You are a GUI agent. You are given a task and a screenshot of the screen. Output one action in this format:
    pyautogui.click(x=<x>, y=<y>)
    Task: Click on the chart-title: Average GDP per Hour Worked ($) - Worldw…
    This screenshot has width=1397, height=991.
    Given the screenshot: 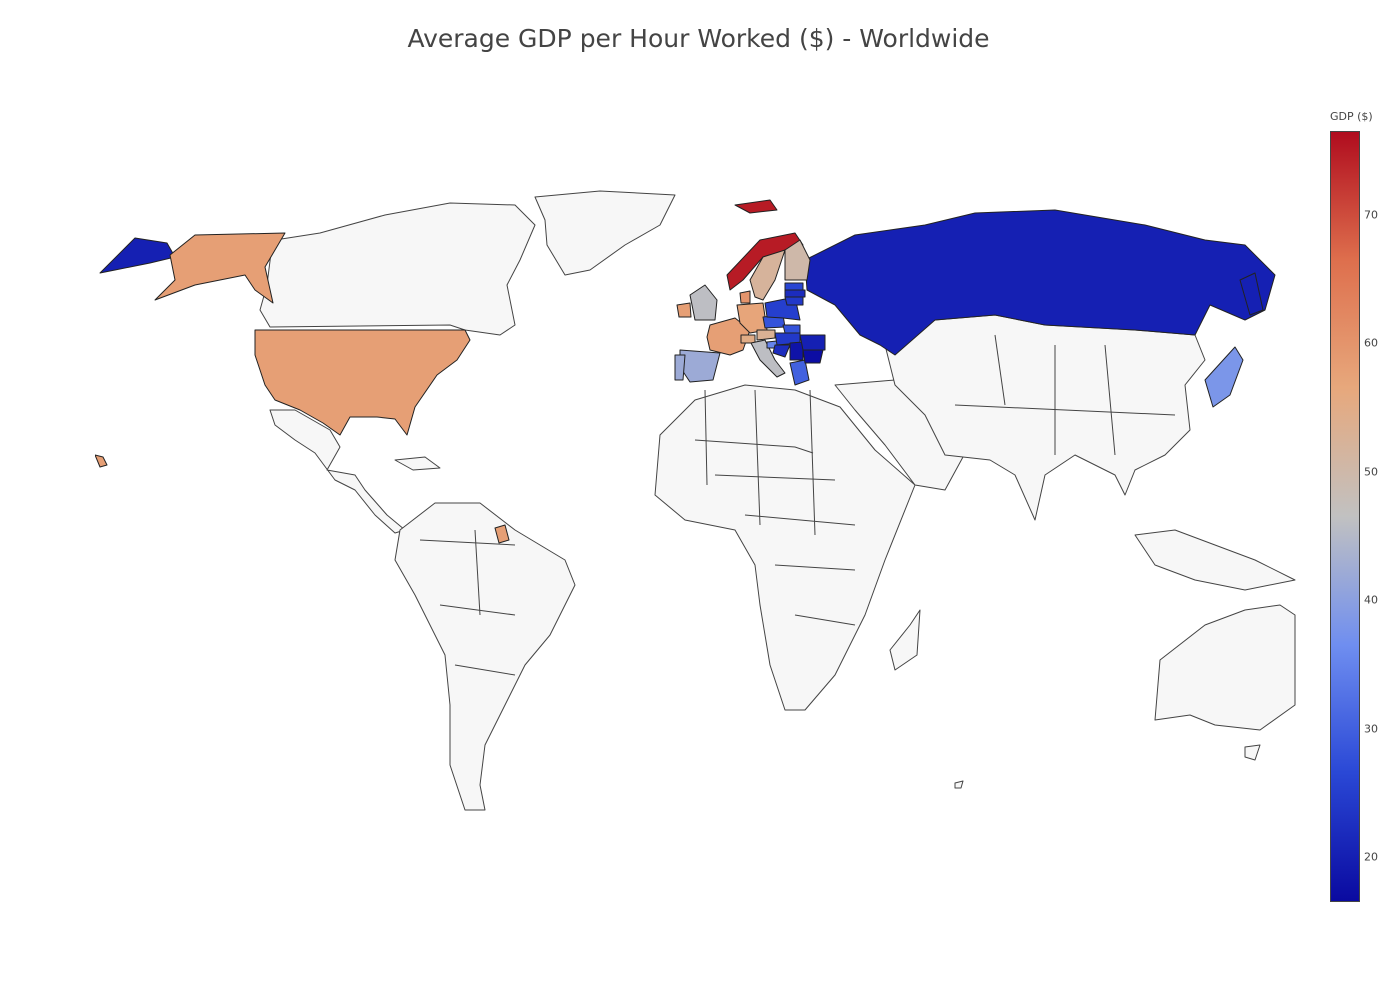 What is the action you would take?
    pyautogui.click(x=698, y=38)
    